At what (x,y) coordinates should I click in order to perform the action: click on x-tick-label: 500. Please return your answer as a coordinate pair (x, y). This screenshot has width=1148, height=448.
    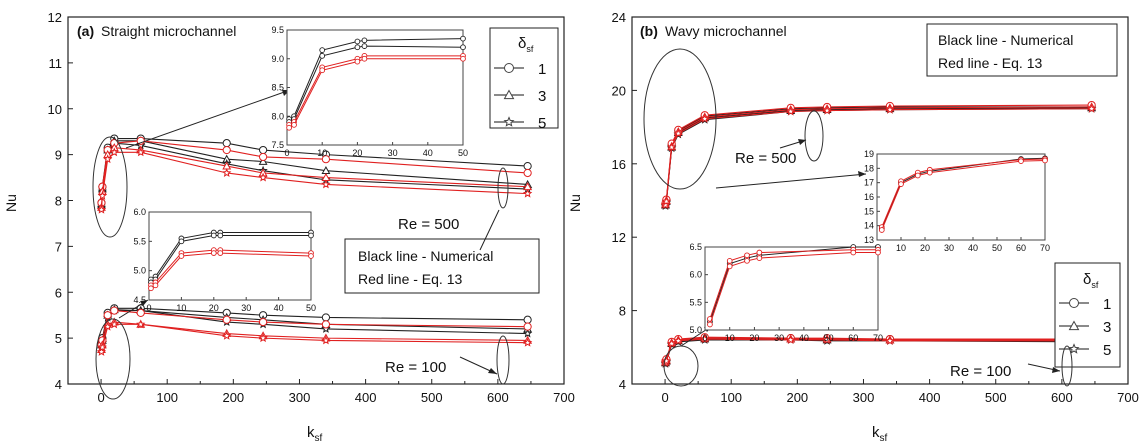
    Looking at the image, I should click on (996, 397).